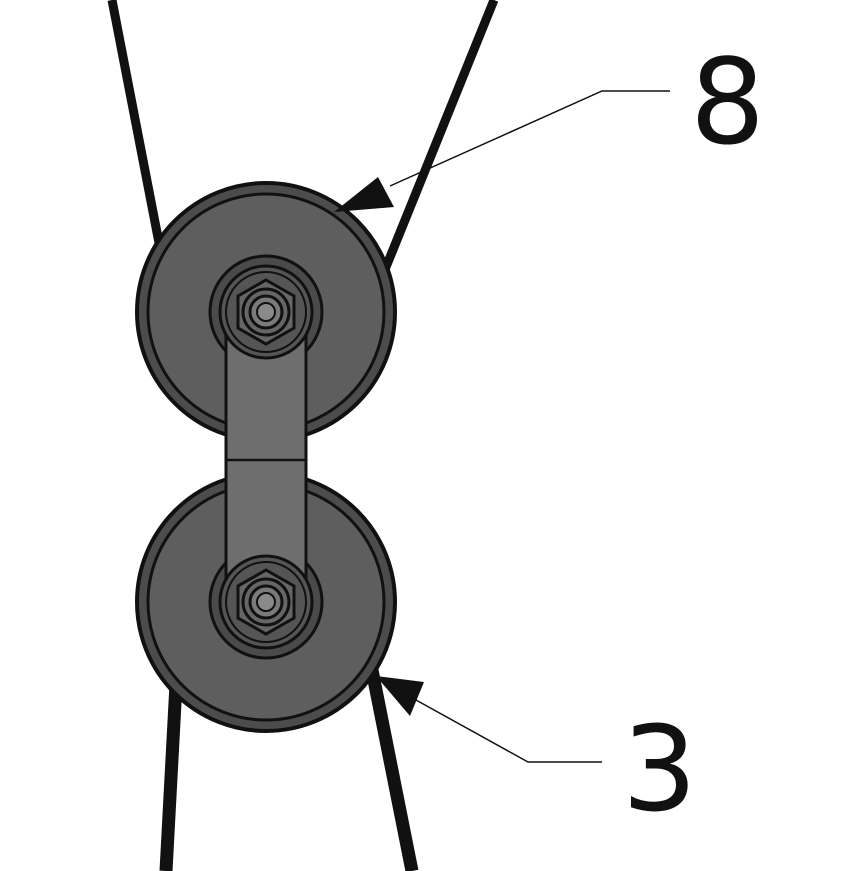  What do you see at coordinates (392, 769) in the screenshot?
I see `belt-lower-right` at bounding box center [392, 769].